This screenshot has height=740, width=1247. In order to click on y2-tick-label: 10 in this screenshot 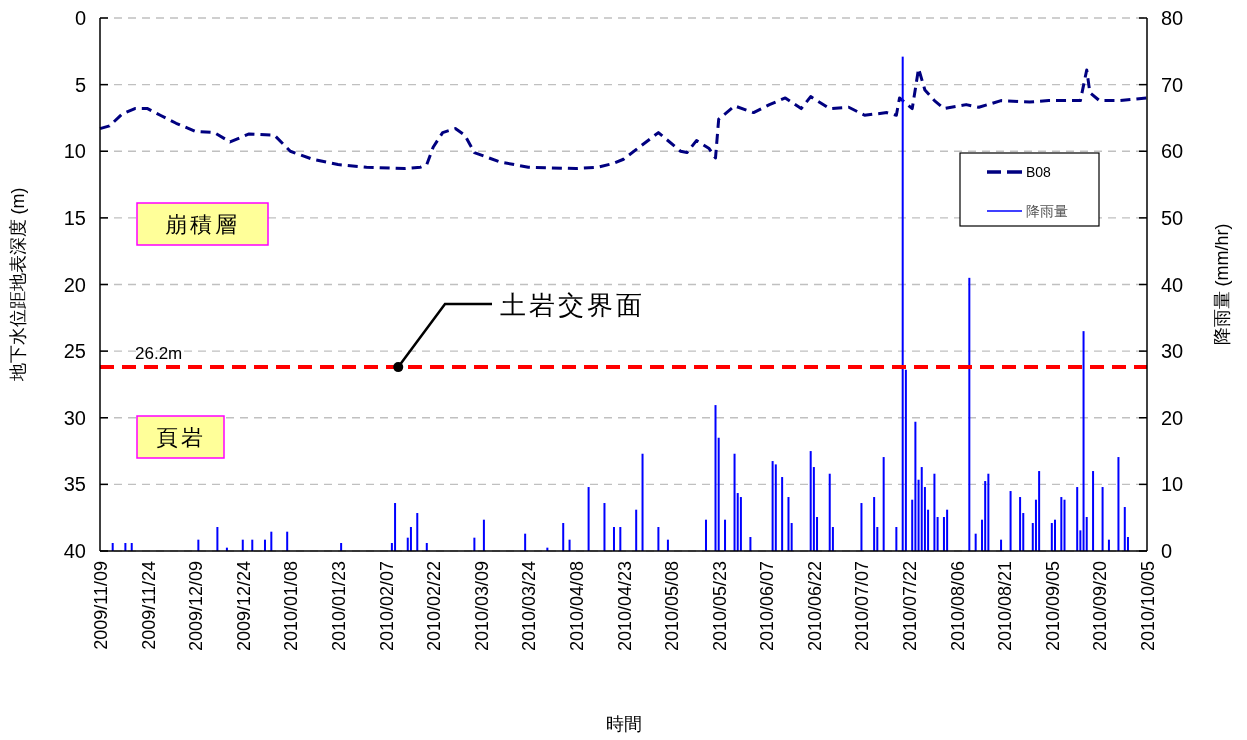, I will do `click(1172, 484)`.